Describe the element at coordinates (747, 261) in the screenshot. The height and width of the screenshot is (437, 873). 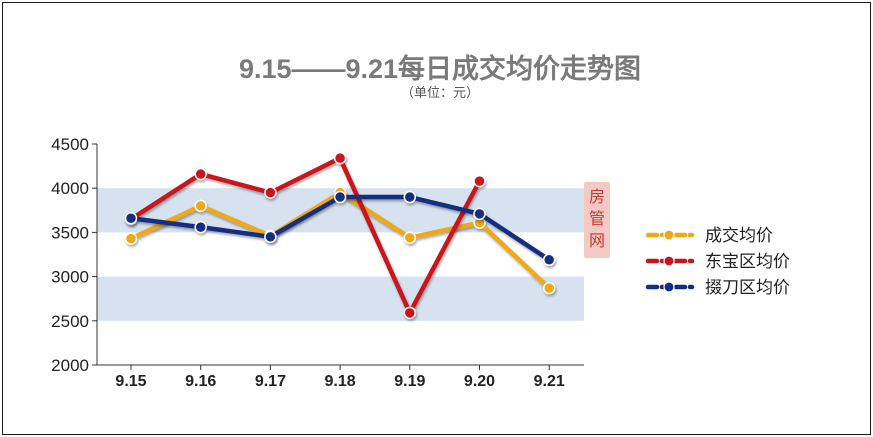
I see `legend-label: 东宝区均价` at that location.